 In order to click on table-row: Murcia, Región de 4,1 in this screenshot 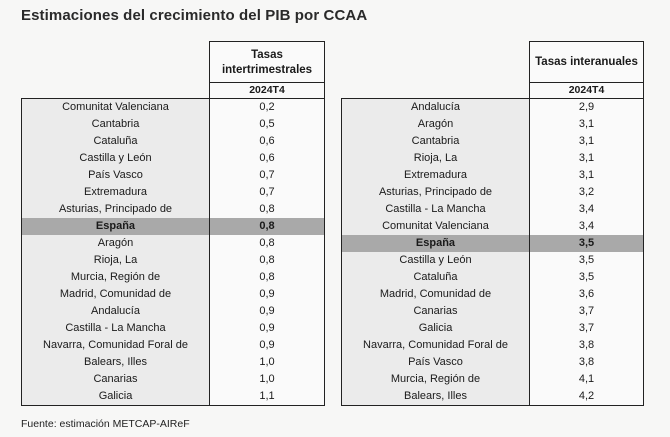, I will do `click(492, 379)`.